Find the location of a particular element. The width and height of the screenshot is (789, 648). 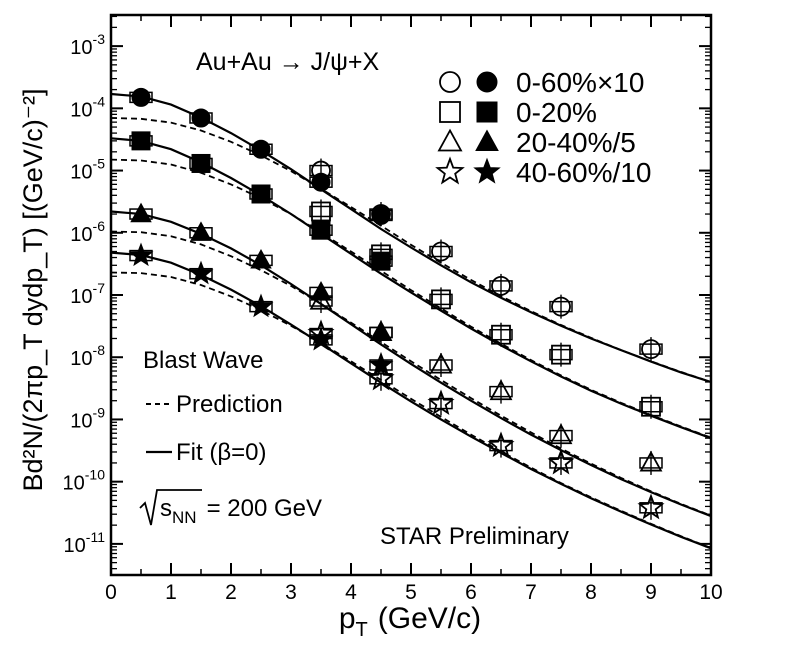

legend-open-triangle-icon is located at coordinates (450, 140).